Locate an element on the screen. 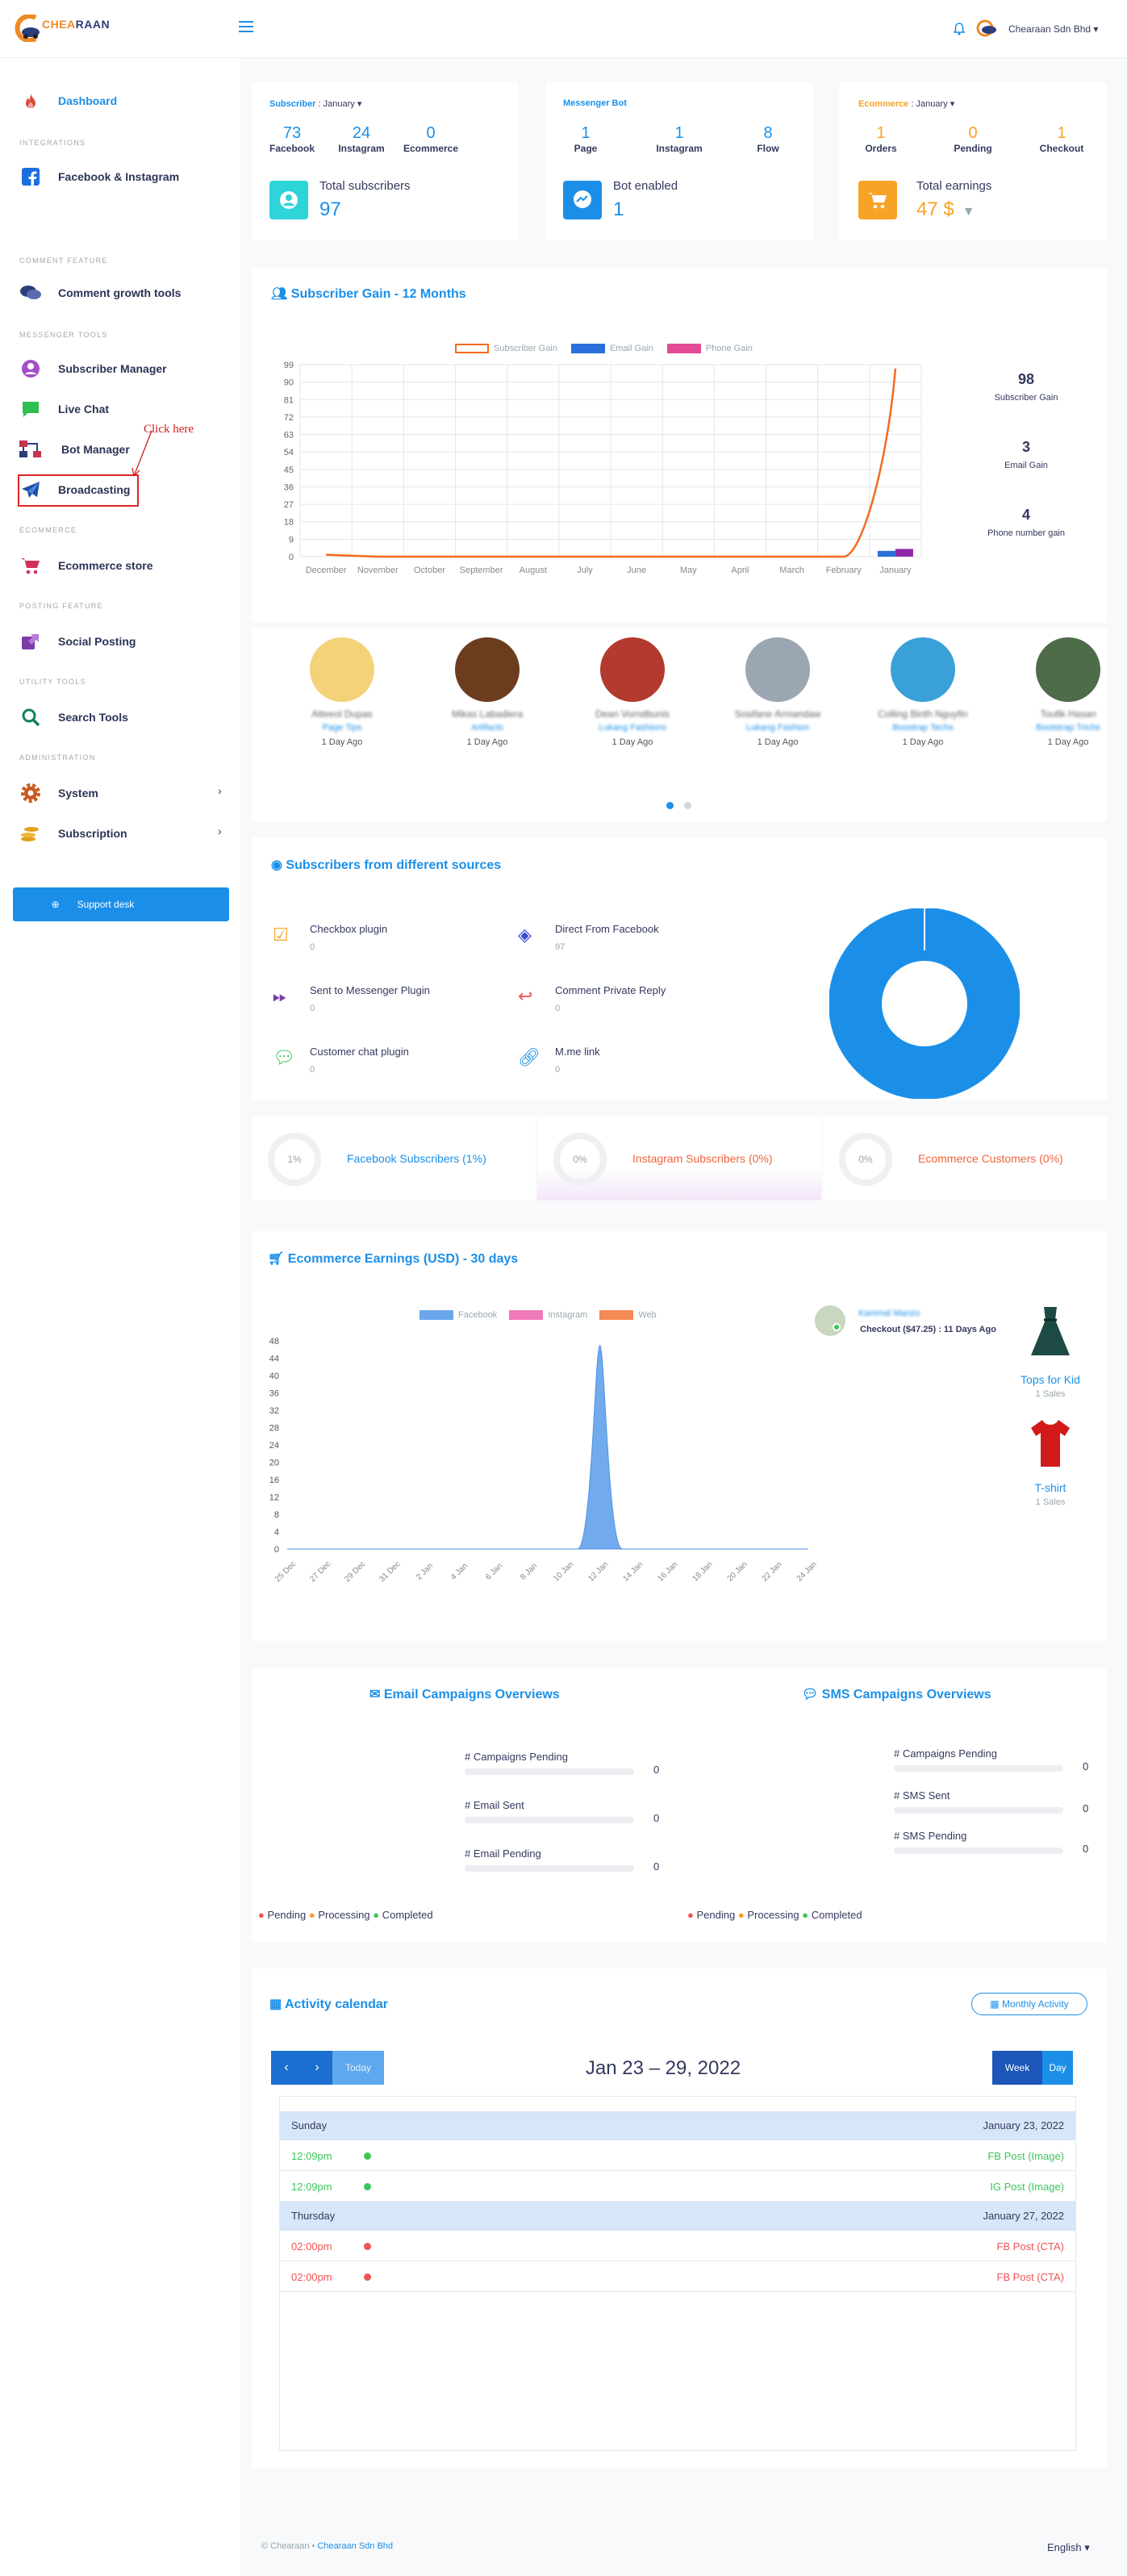  event-title: FB Post (Image) is located at coordinates (1025, 2156).